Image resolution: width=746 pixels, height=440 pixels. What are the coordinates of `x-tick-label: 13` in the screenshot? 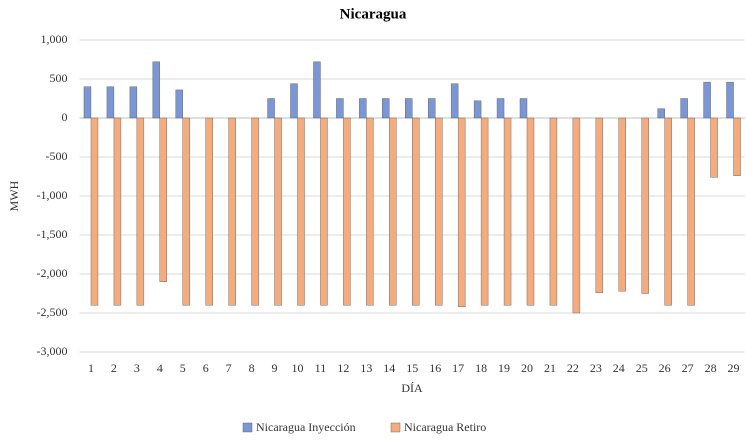 It's located at (366, 368).